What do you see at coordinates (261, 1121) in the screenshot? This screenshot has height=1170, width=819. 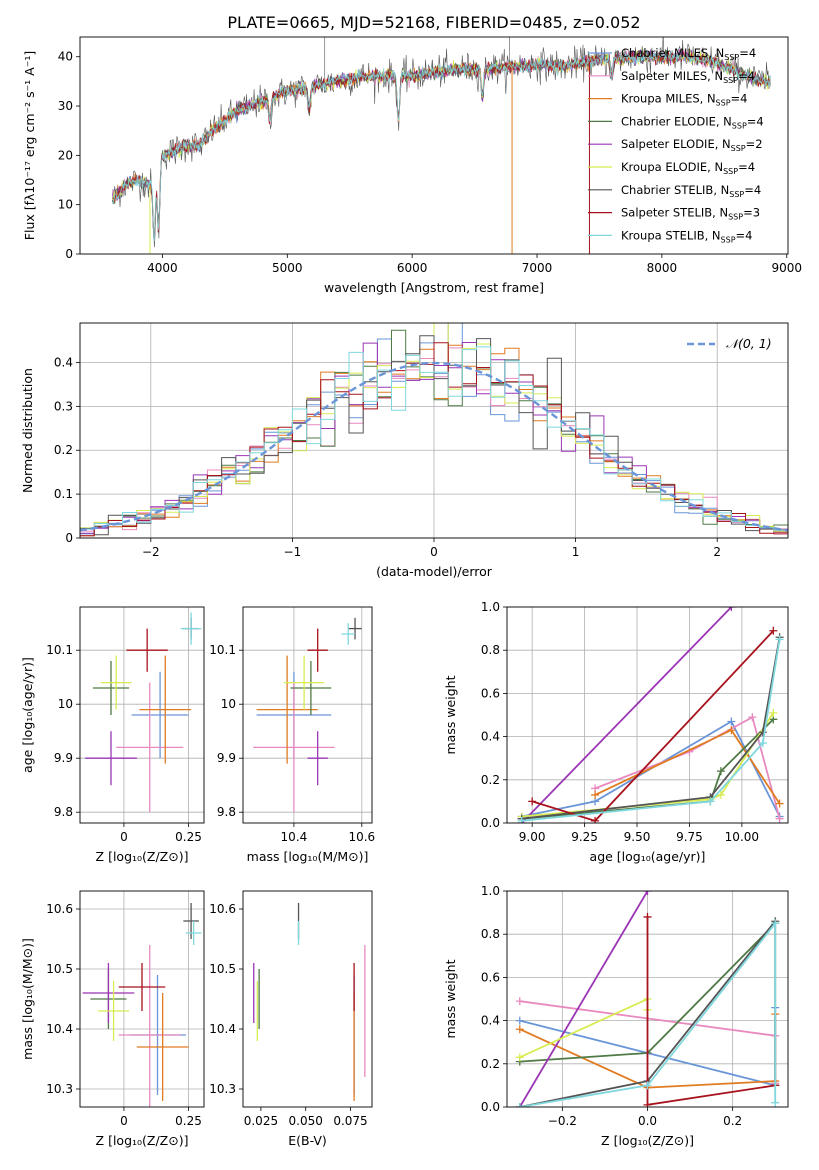 I see `tick-label-x: 0.025` at bounding box center [261, 1121].